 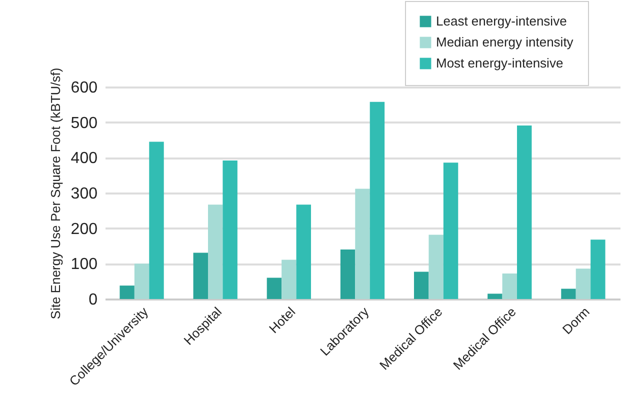 I want to click on legend-label: Least energy-intensive, so click(x=501, y=21).